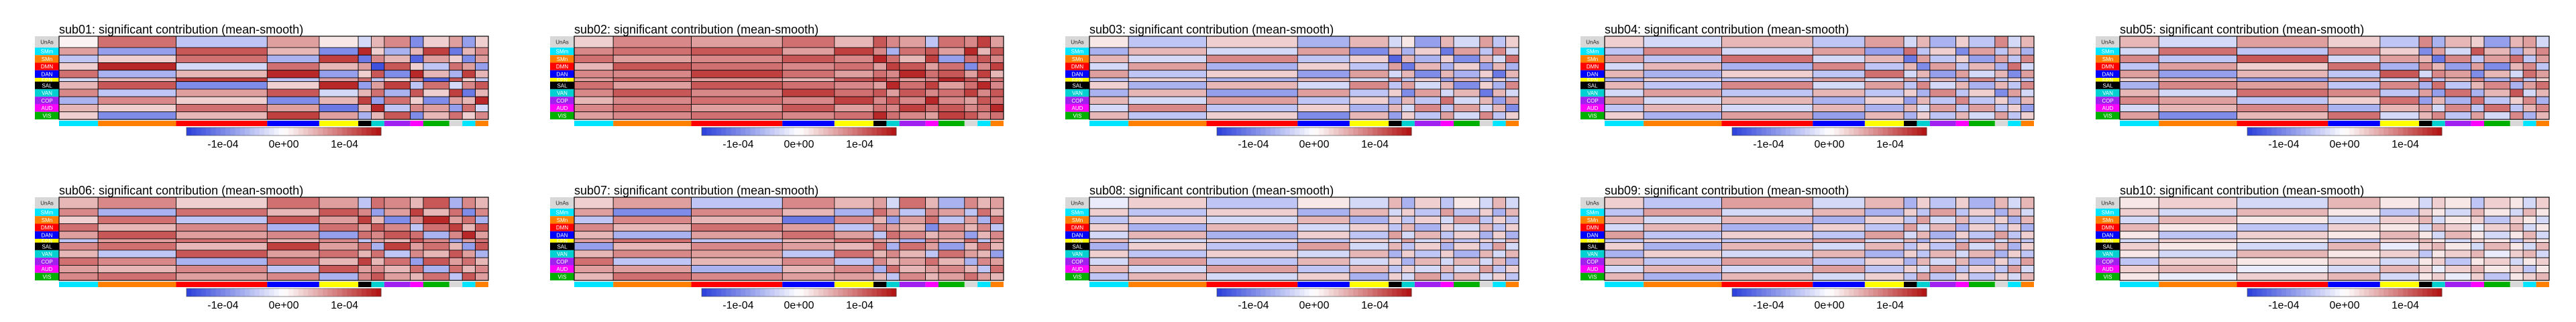 Image resolution: width=2576 pixels, height=322 pixels. I want to click on row-label: VIS, so click(562, 116).